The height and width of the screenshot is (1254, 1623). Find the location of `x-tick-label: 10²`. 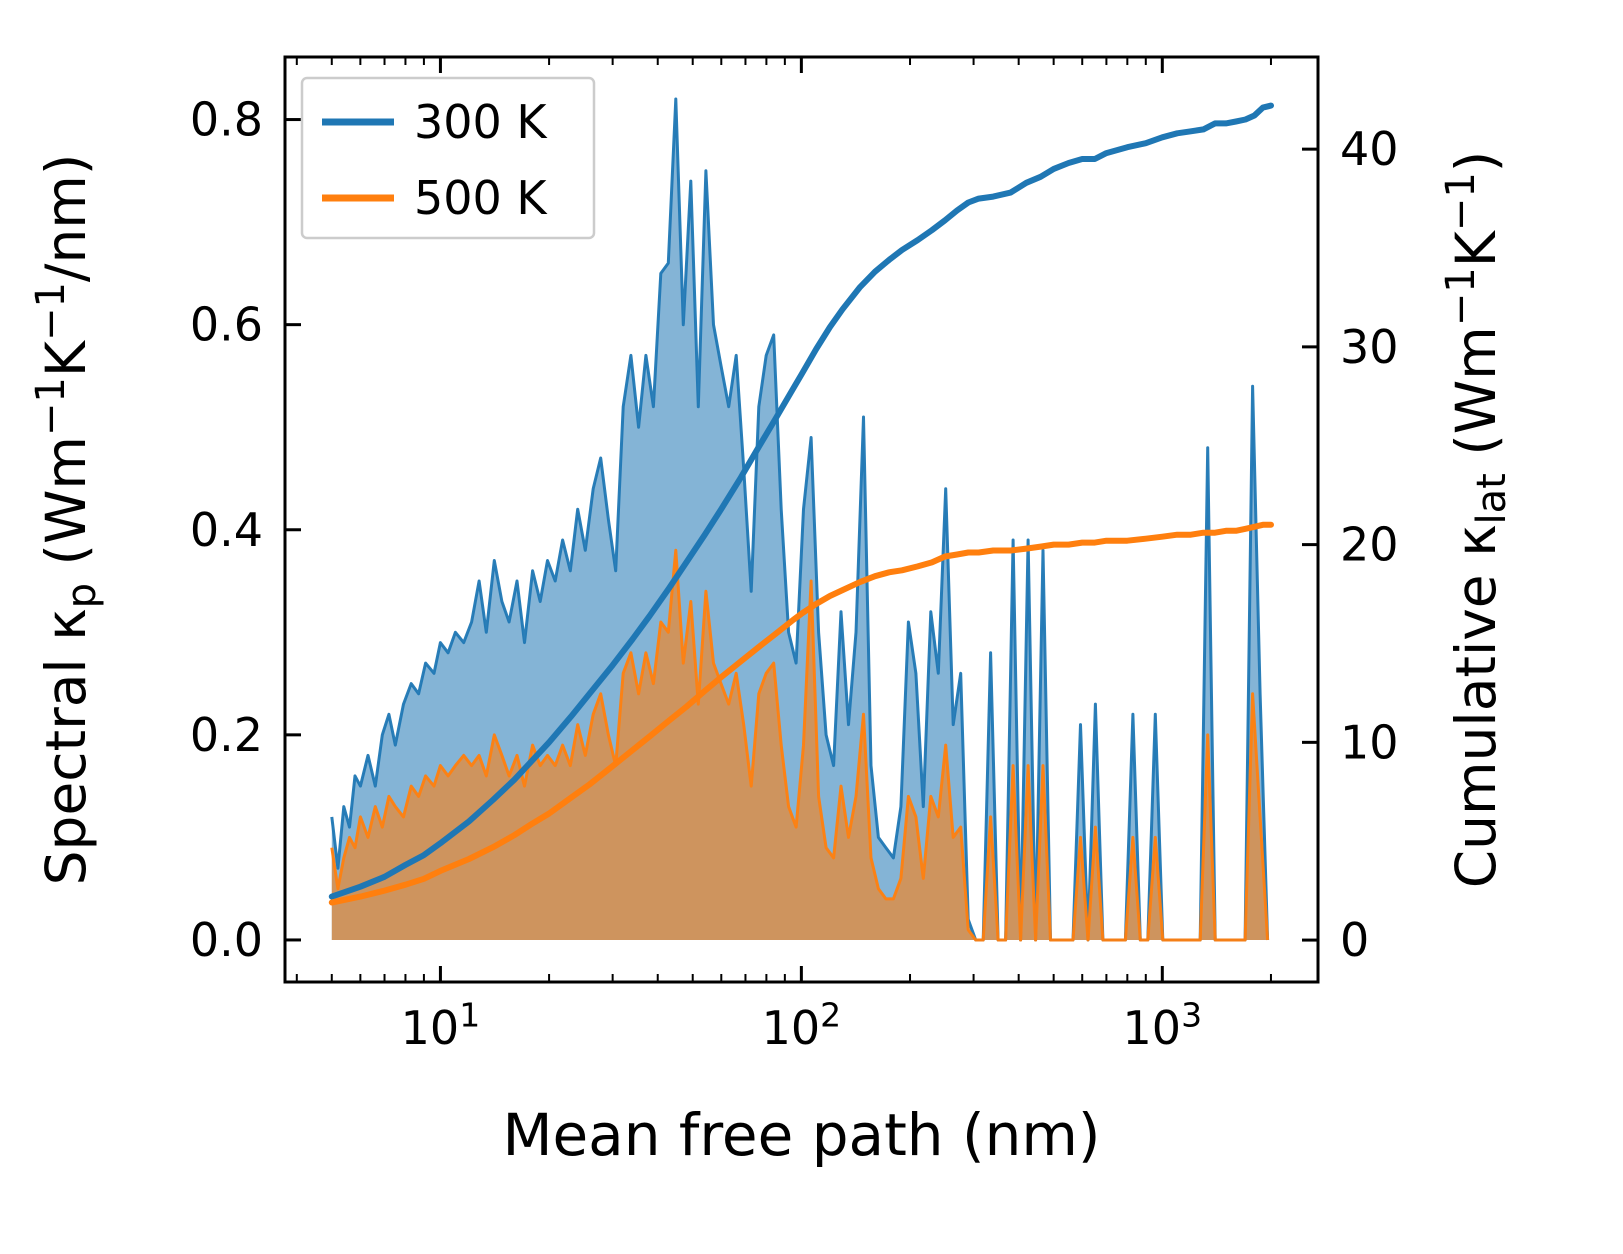

x-tick-label: 10² is located at coordinates (802, 1025).